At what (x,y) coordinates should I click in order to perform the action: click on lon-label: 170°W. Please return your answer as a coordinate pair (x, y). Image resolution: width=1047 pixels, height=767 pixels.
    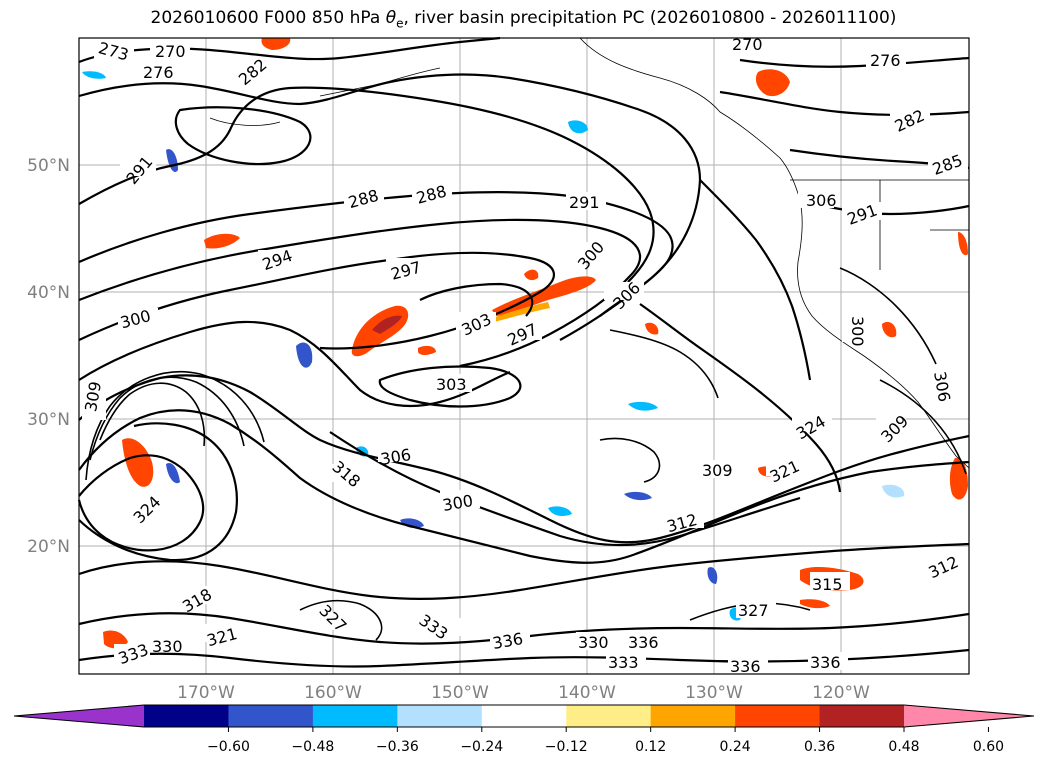
    Looking at the image, I should click on (206, 693).